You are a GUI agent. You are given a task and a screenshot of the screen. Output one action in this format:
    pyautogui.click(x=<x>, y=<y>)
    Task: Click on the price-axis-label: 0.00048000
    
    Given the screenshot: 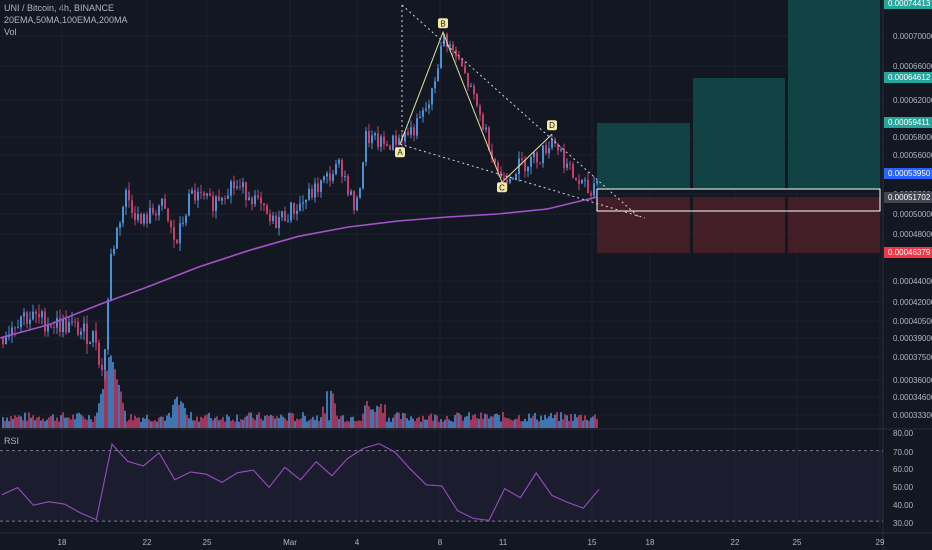 What is the action you would take?
    pyautogui.click(x=912, y=234)
    